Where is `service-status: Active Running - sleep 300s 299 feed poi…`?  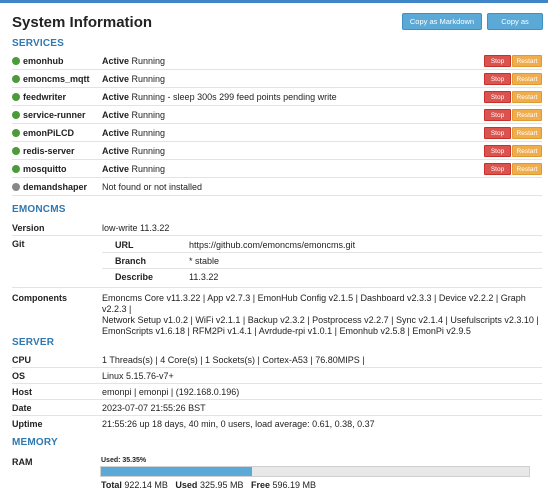 service-status: Active Running - sleep 300s 299 feed poi… is located at coordinates (219, 97).